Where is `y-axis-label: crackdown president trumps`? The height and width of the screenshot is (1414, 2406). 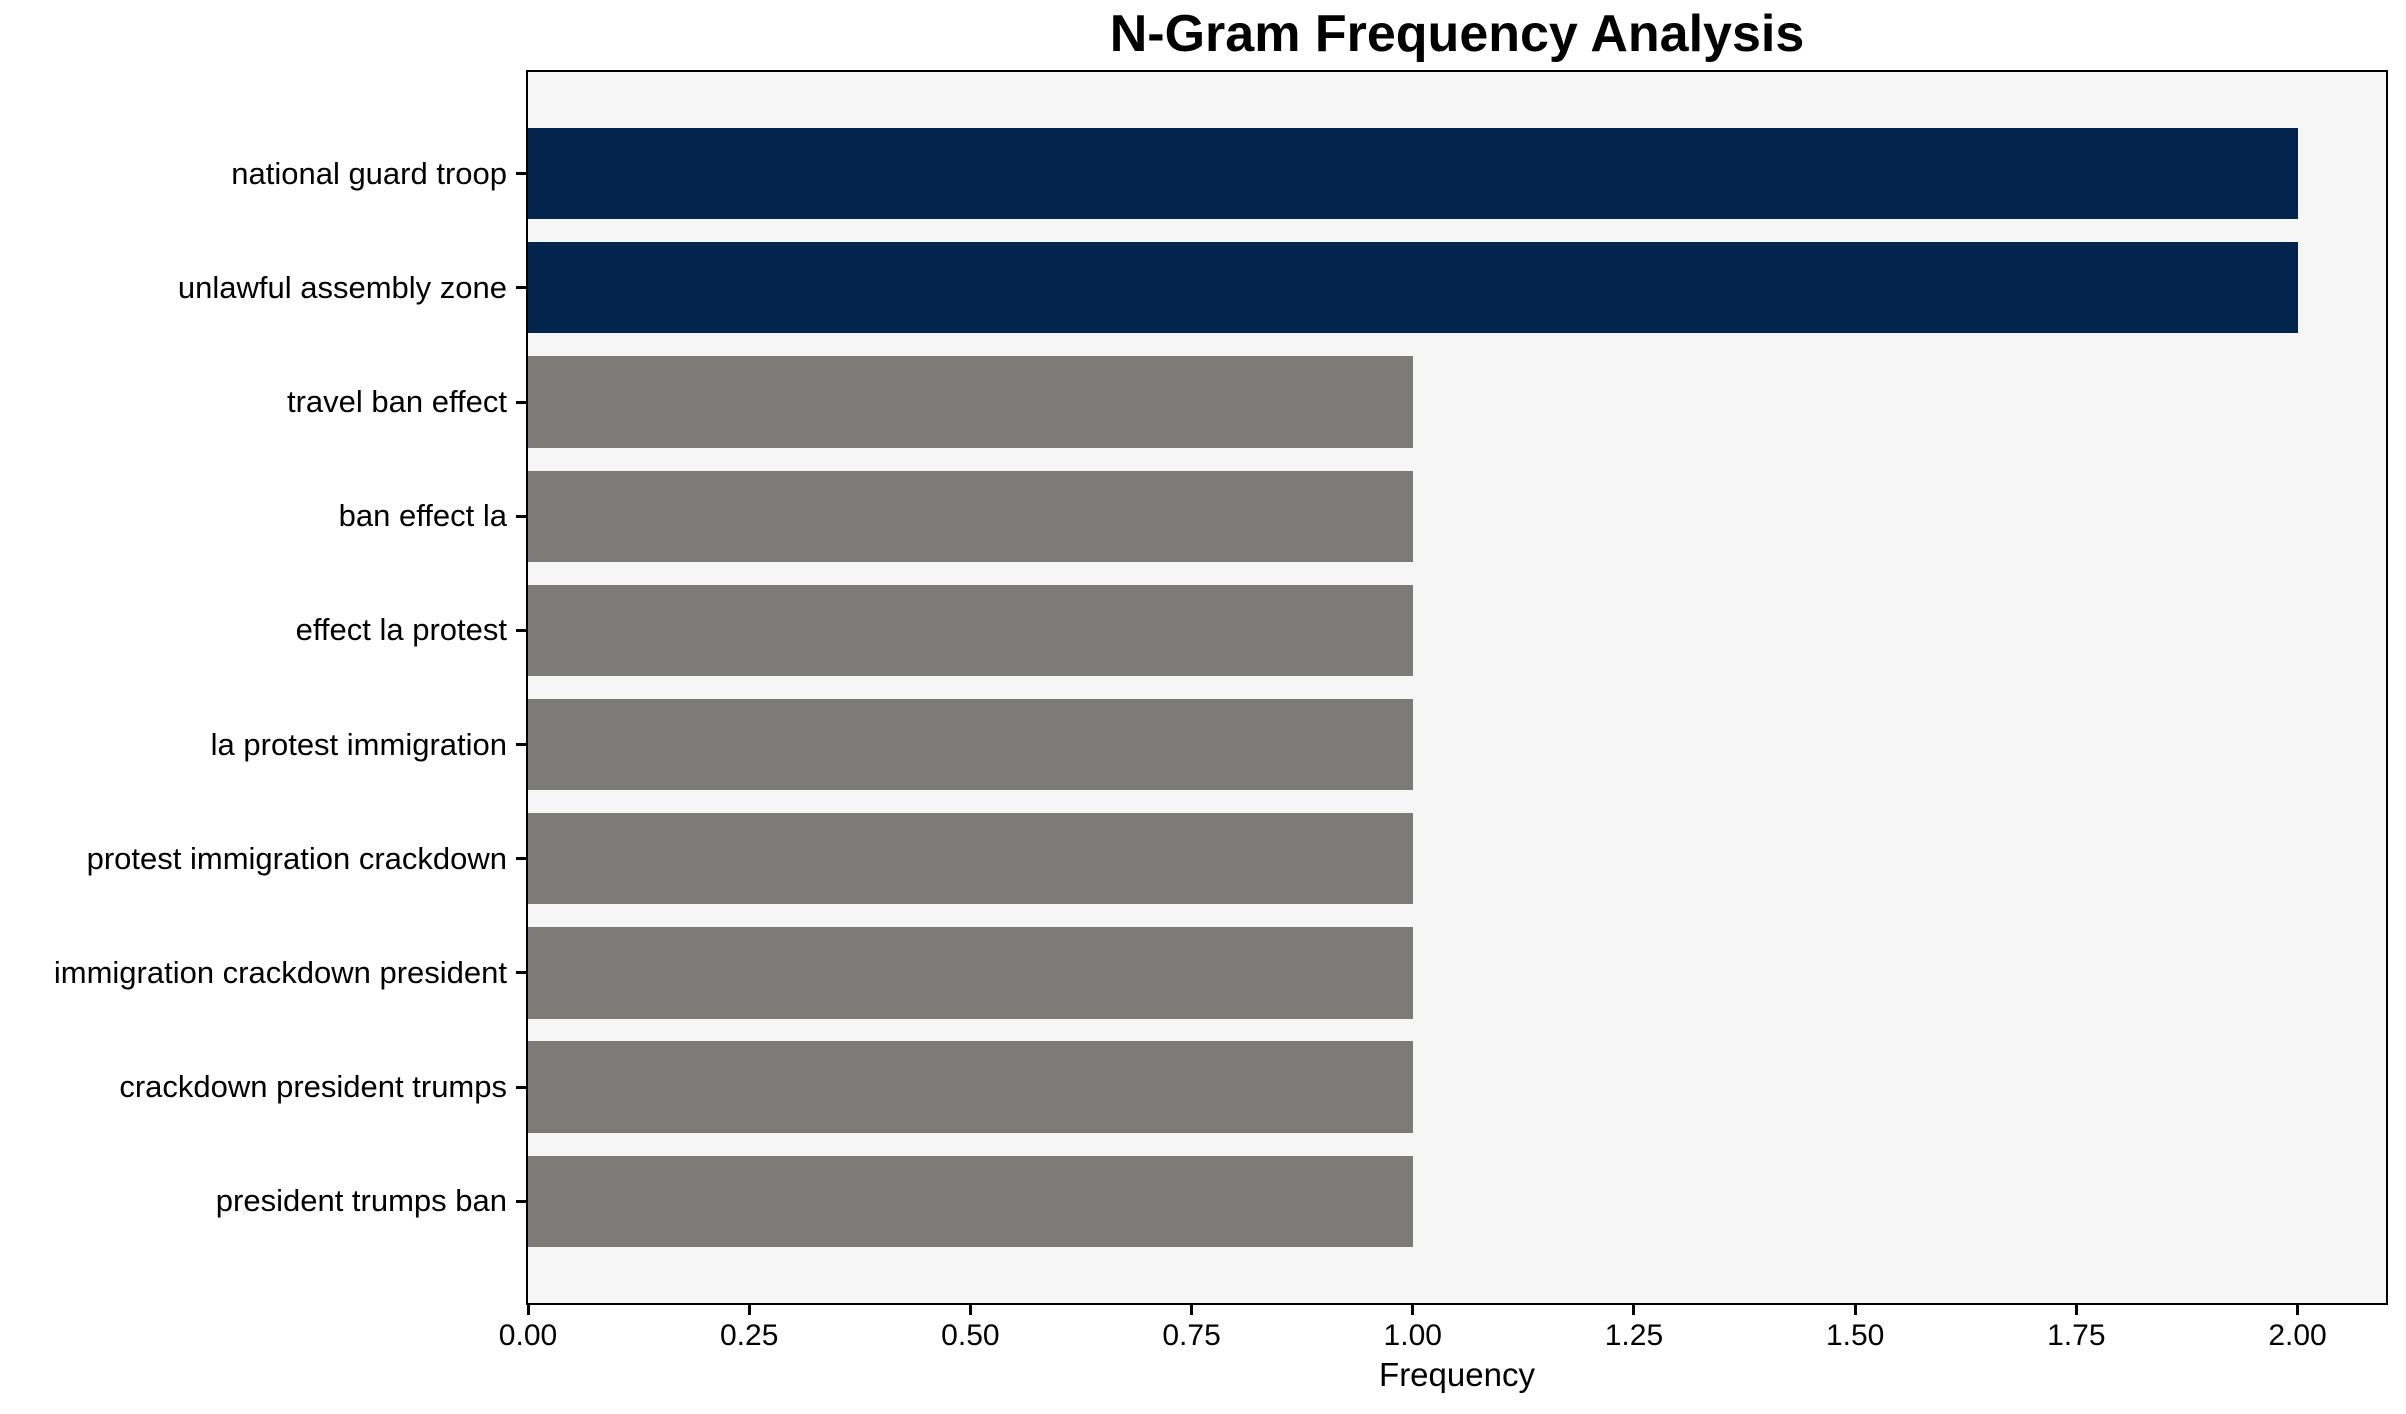 y-axis-label: crackdown president trumps is located at coordinates (313, 1087).